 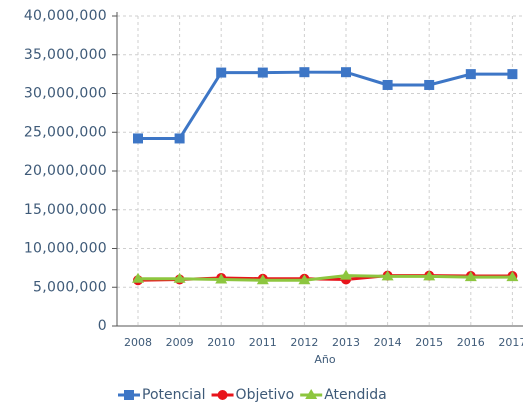 What do you see at coordinates (346, 342) in the screenshot?
I see `x-tick-label: 2013` at bounding box center [346, 342].